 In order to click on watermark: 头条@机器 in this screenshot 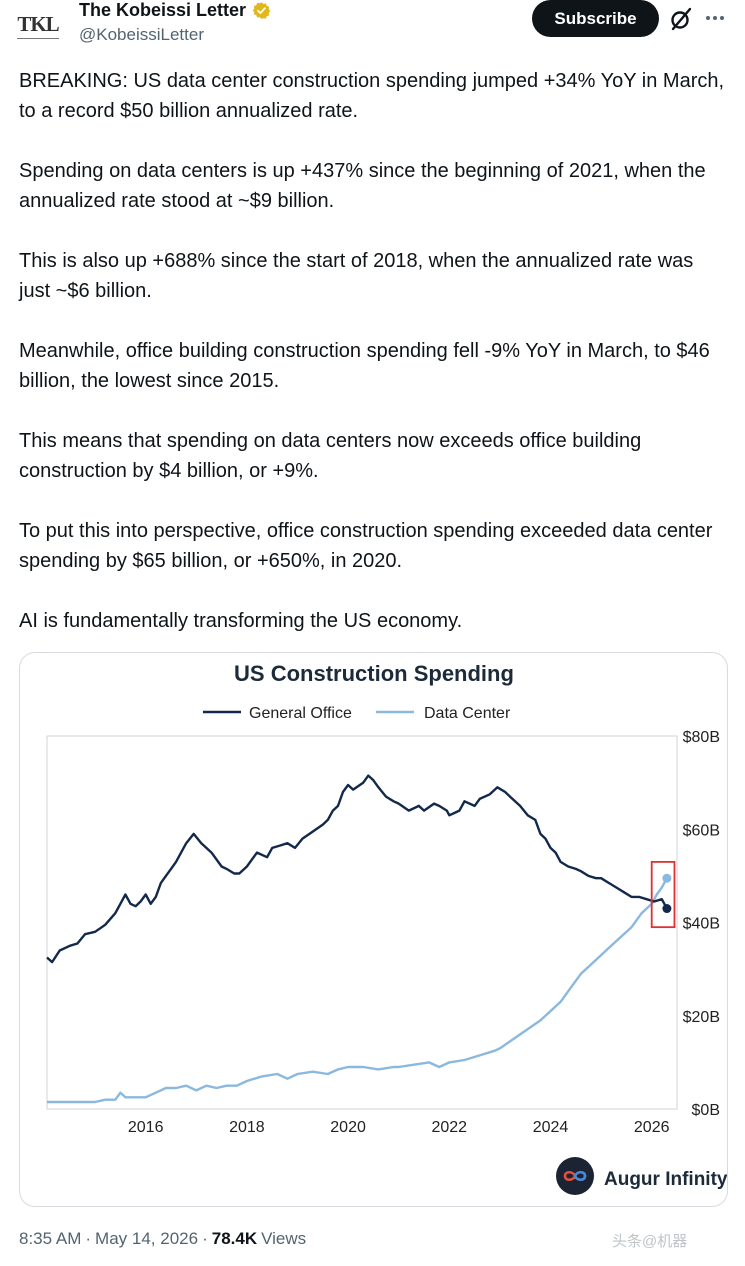, I will do `click(650, 1241)`.